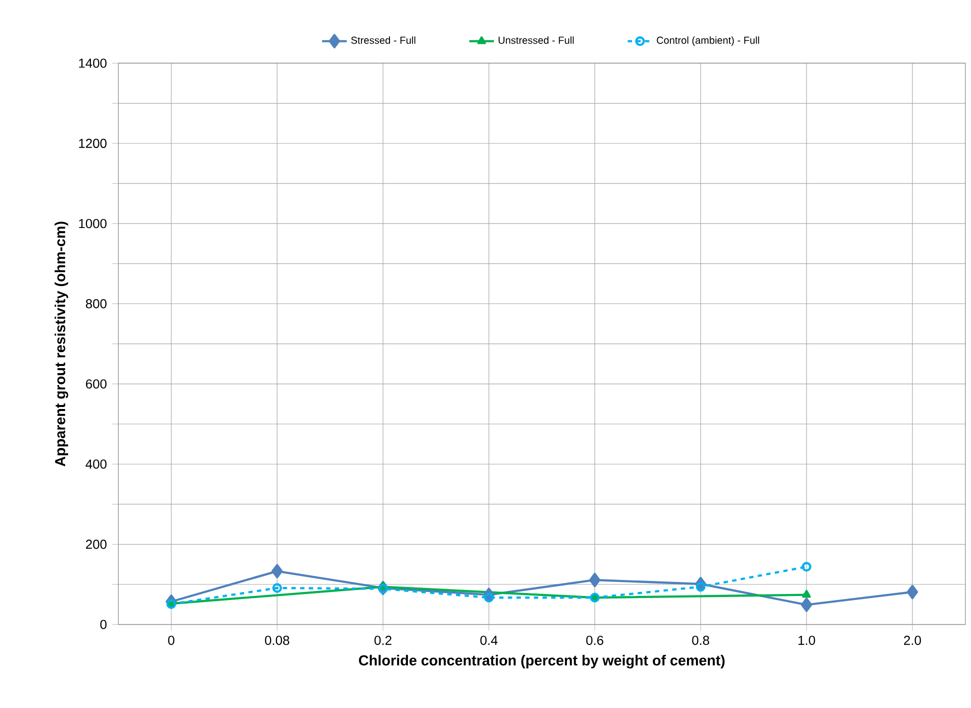 This screenshot has height=708, width=971. I want to click on y-tick-label: 200, so click(96, 544).